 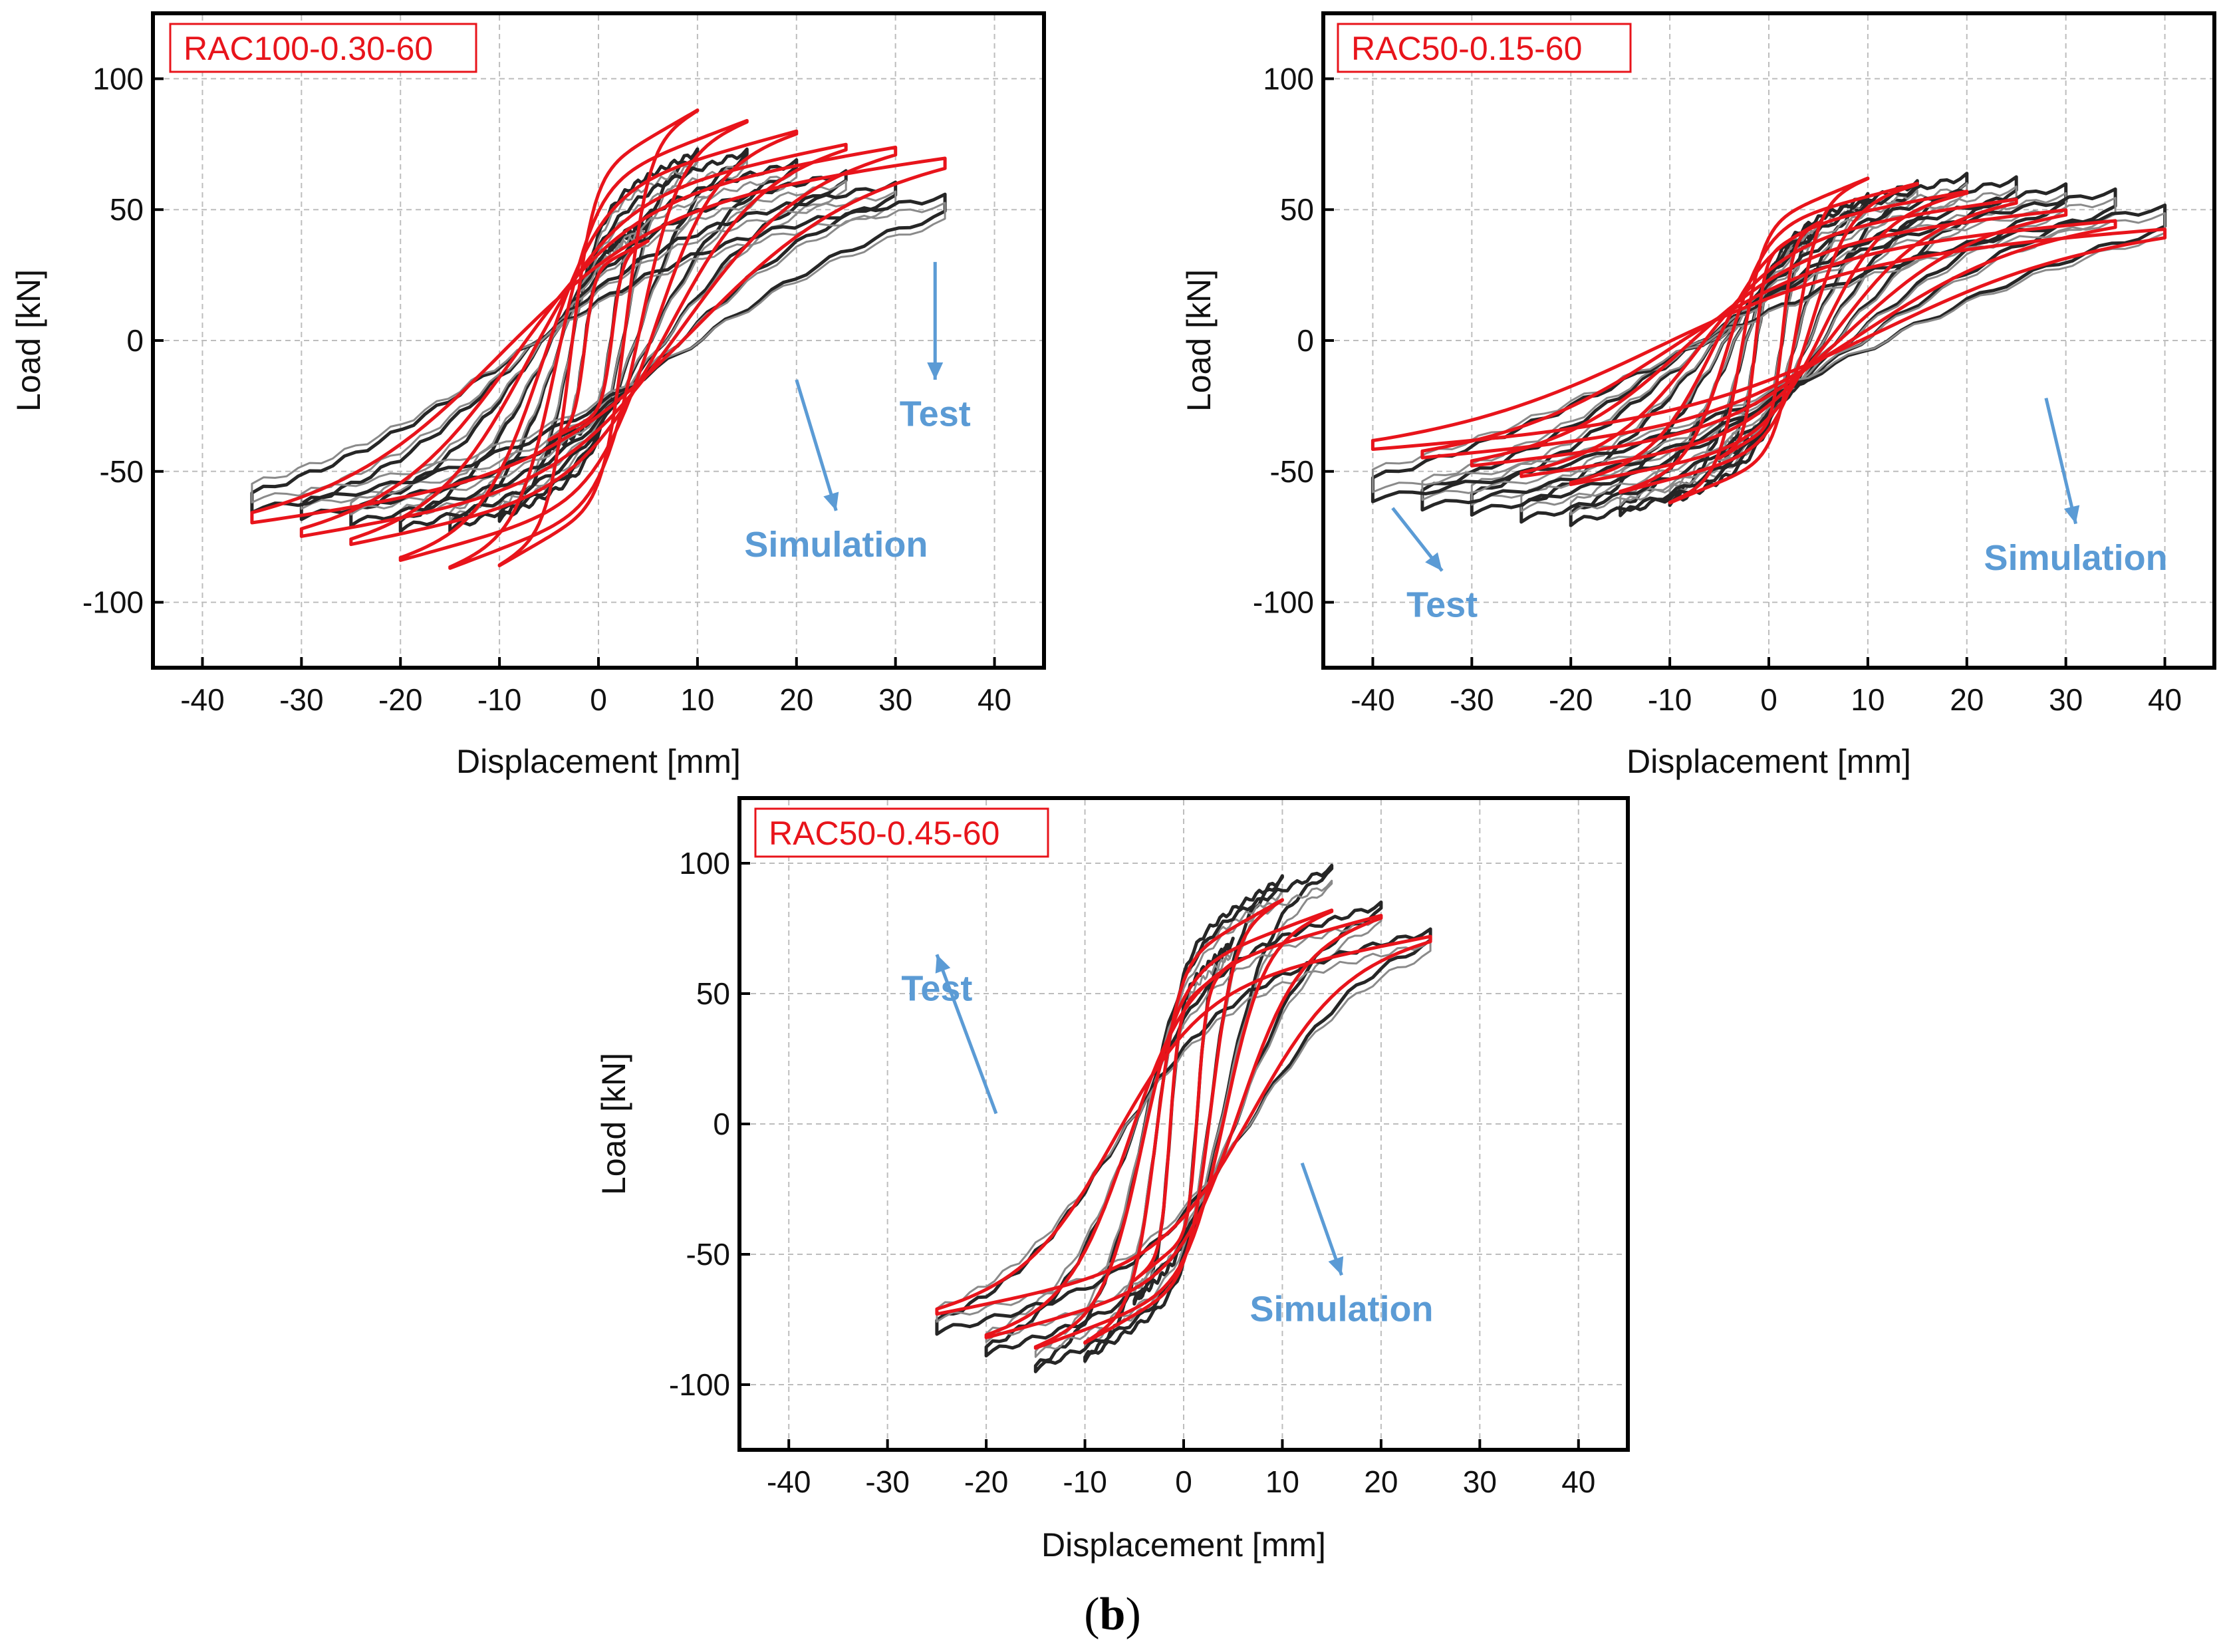 I want to click on panel-label: RAC100-0.30-60, so click(x=308, y=48).